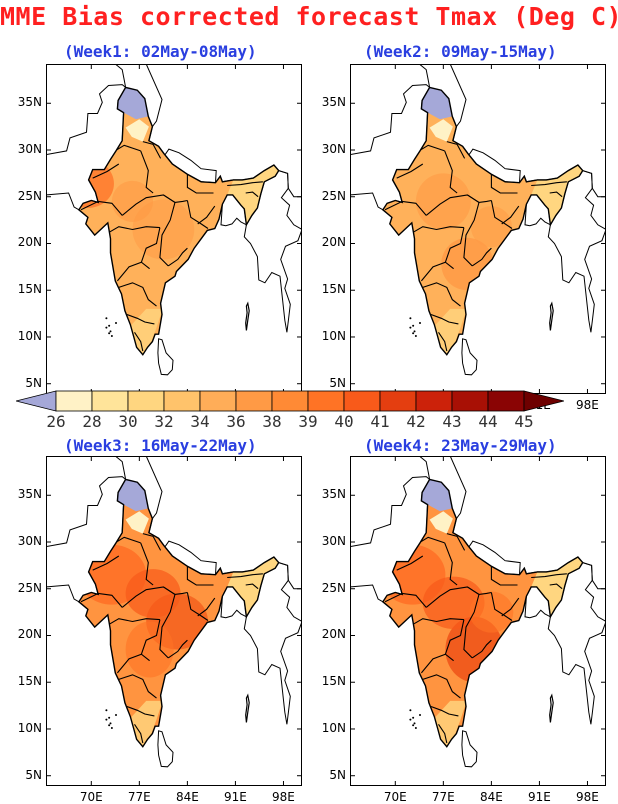  What do you see at coordinates (290, 403) in the screenshot?
I see `colorbar` at bounding box center [290, 403].